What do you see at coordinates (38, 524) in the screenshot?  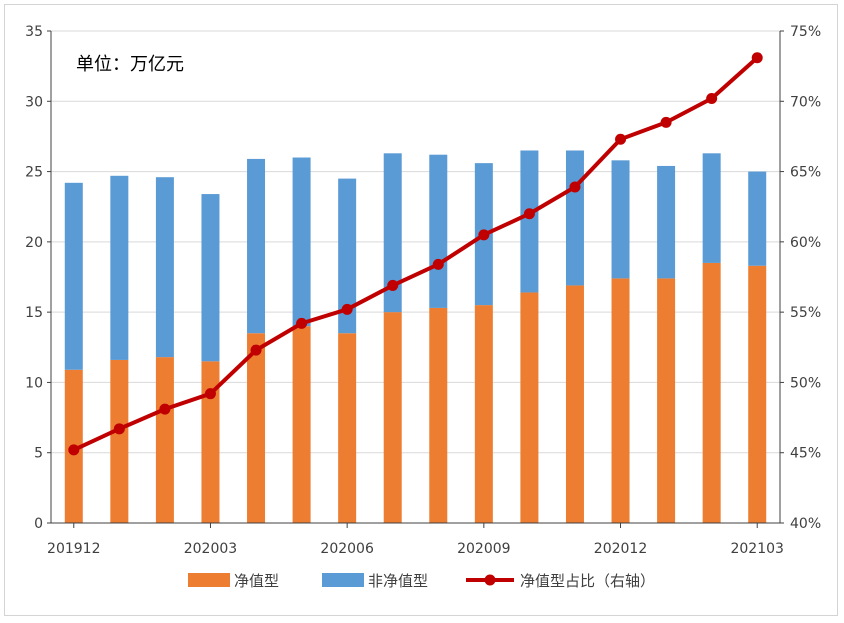 I see `left-axis-tick-label: 0` at bounding box center [38, 524].